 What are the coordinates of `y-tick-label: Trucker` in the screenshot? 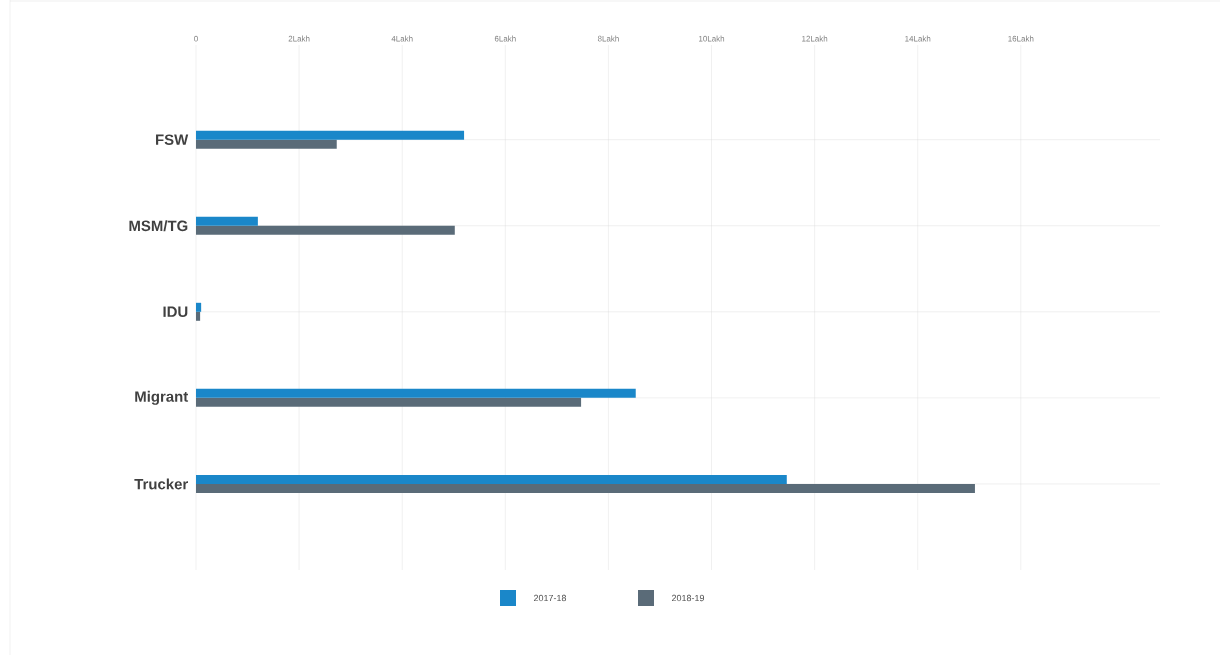 It's located at (161, 484).